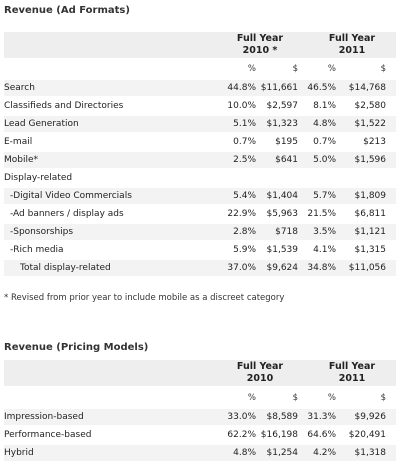 Image resolution: width=400 pixels, height=467 pixels. I want to click on pricing-col-2011-line2: 2011, so click(352, 378).